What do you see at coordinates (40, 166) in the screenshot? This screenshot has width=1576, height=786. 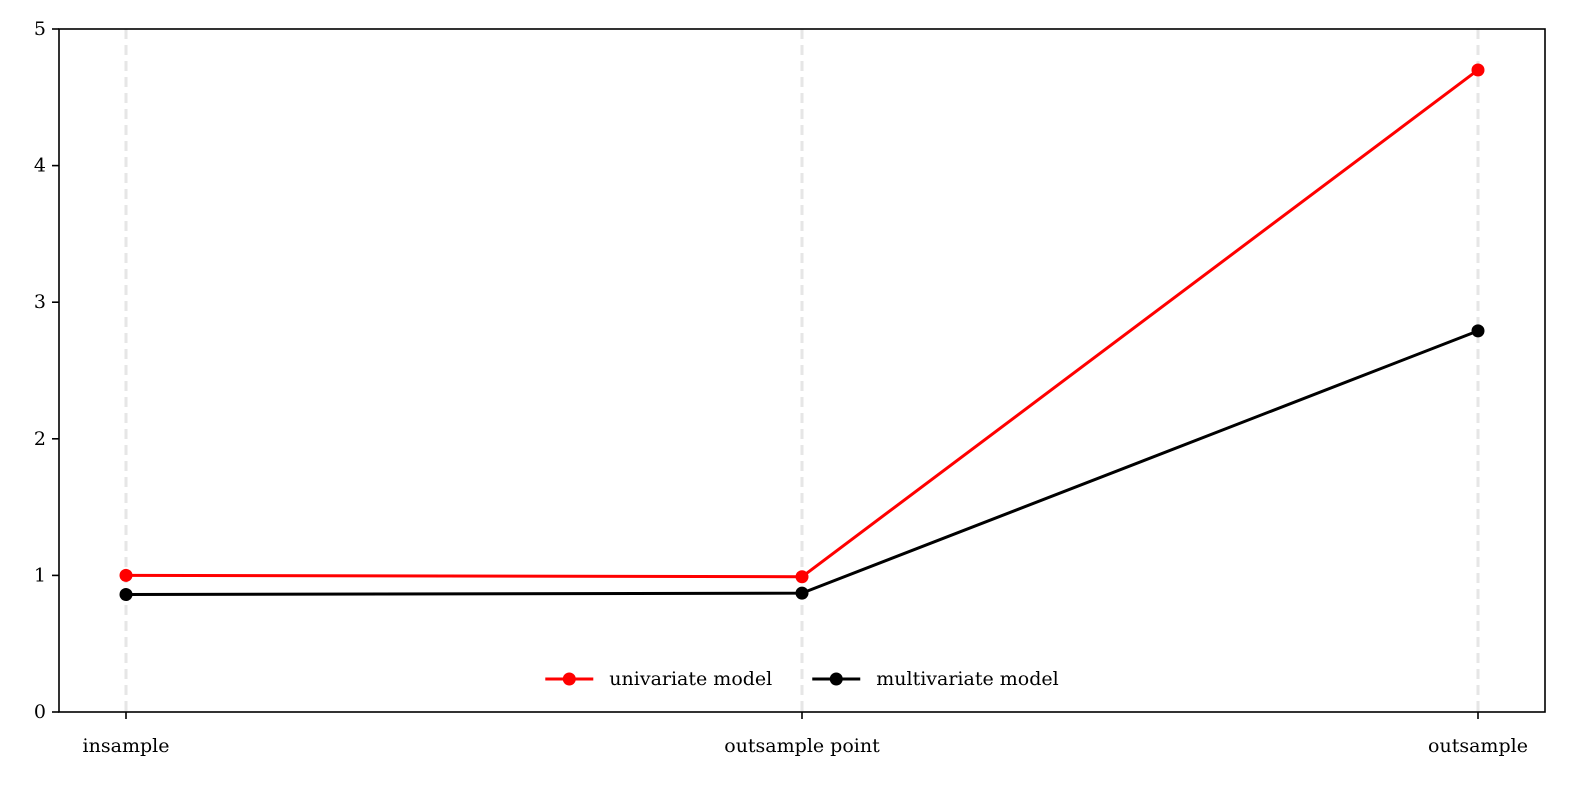 I see `y-tick-label-4: 4` at bounding box center [40, 166].